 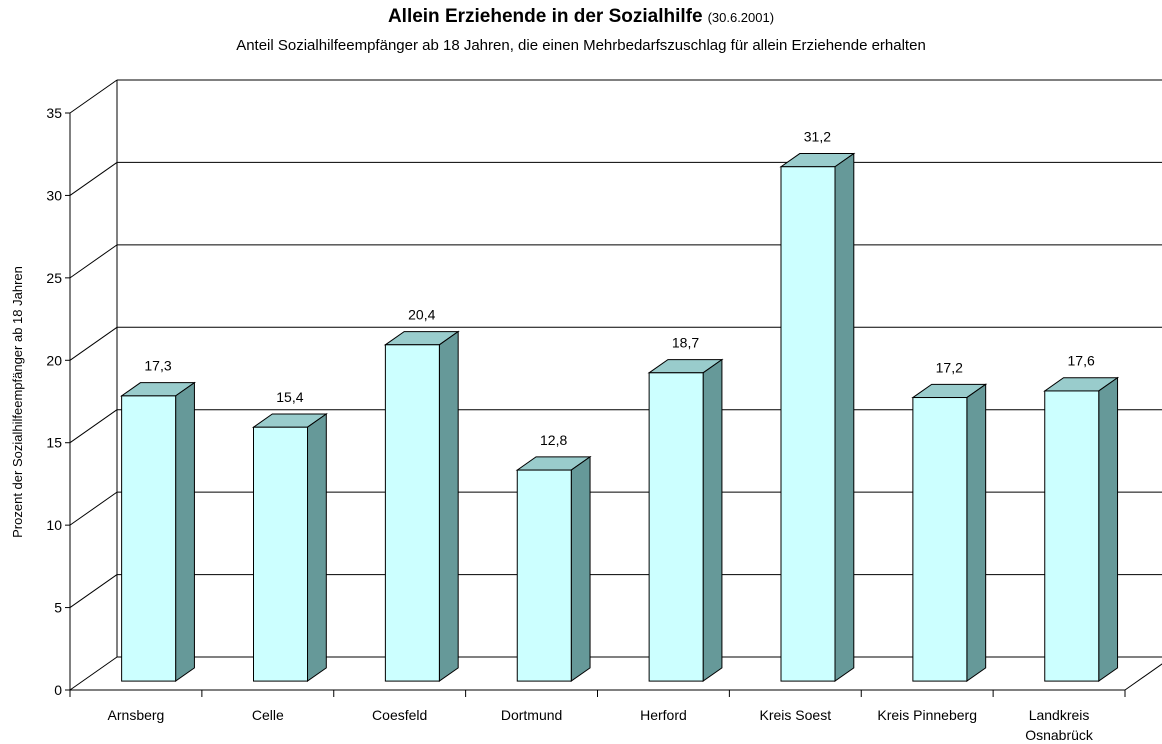 What do you see at coordinates (54, 195) in the screenshot?
I see `y-tick-label: 30` at bounding box center [54, 195].